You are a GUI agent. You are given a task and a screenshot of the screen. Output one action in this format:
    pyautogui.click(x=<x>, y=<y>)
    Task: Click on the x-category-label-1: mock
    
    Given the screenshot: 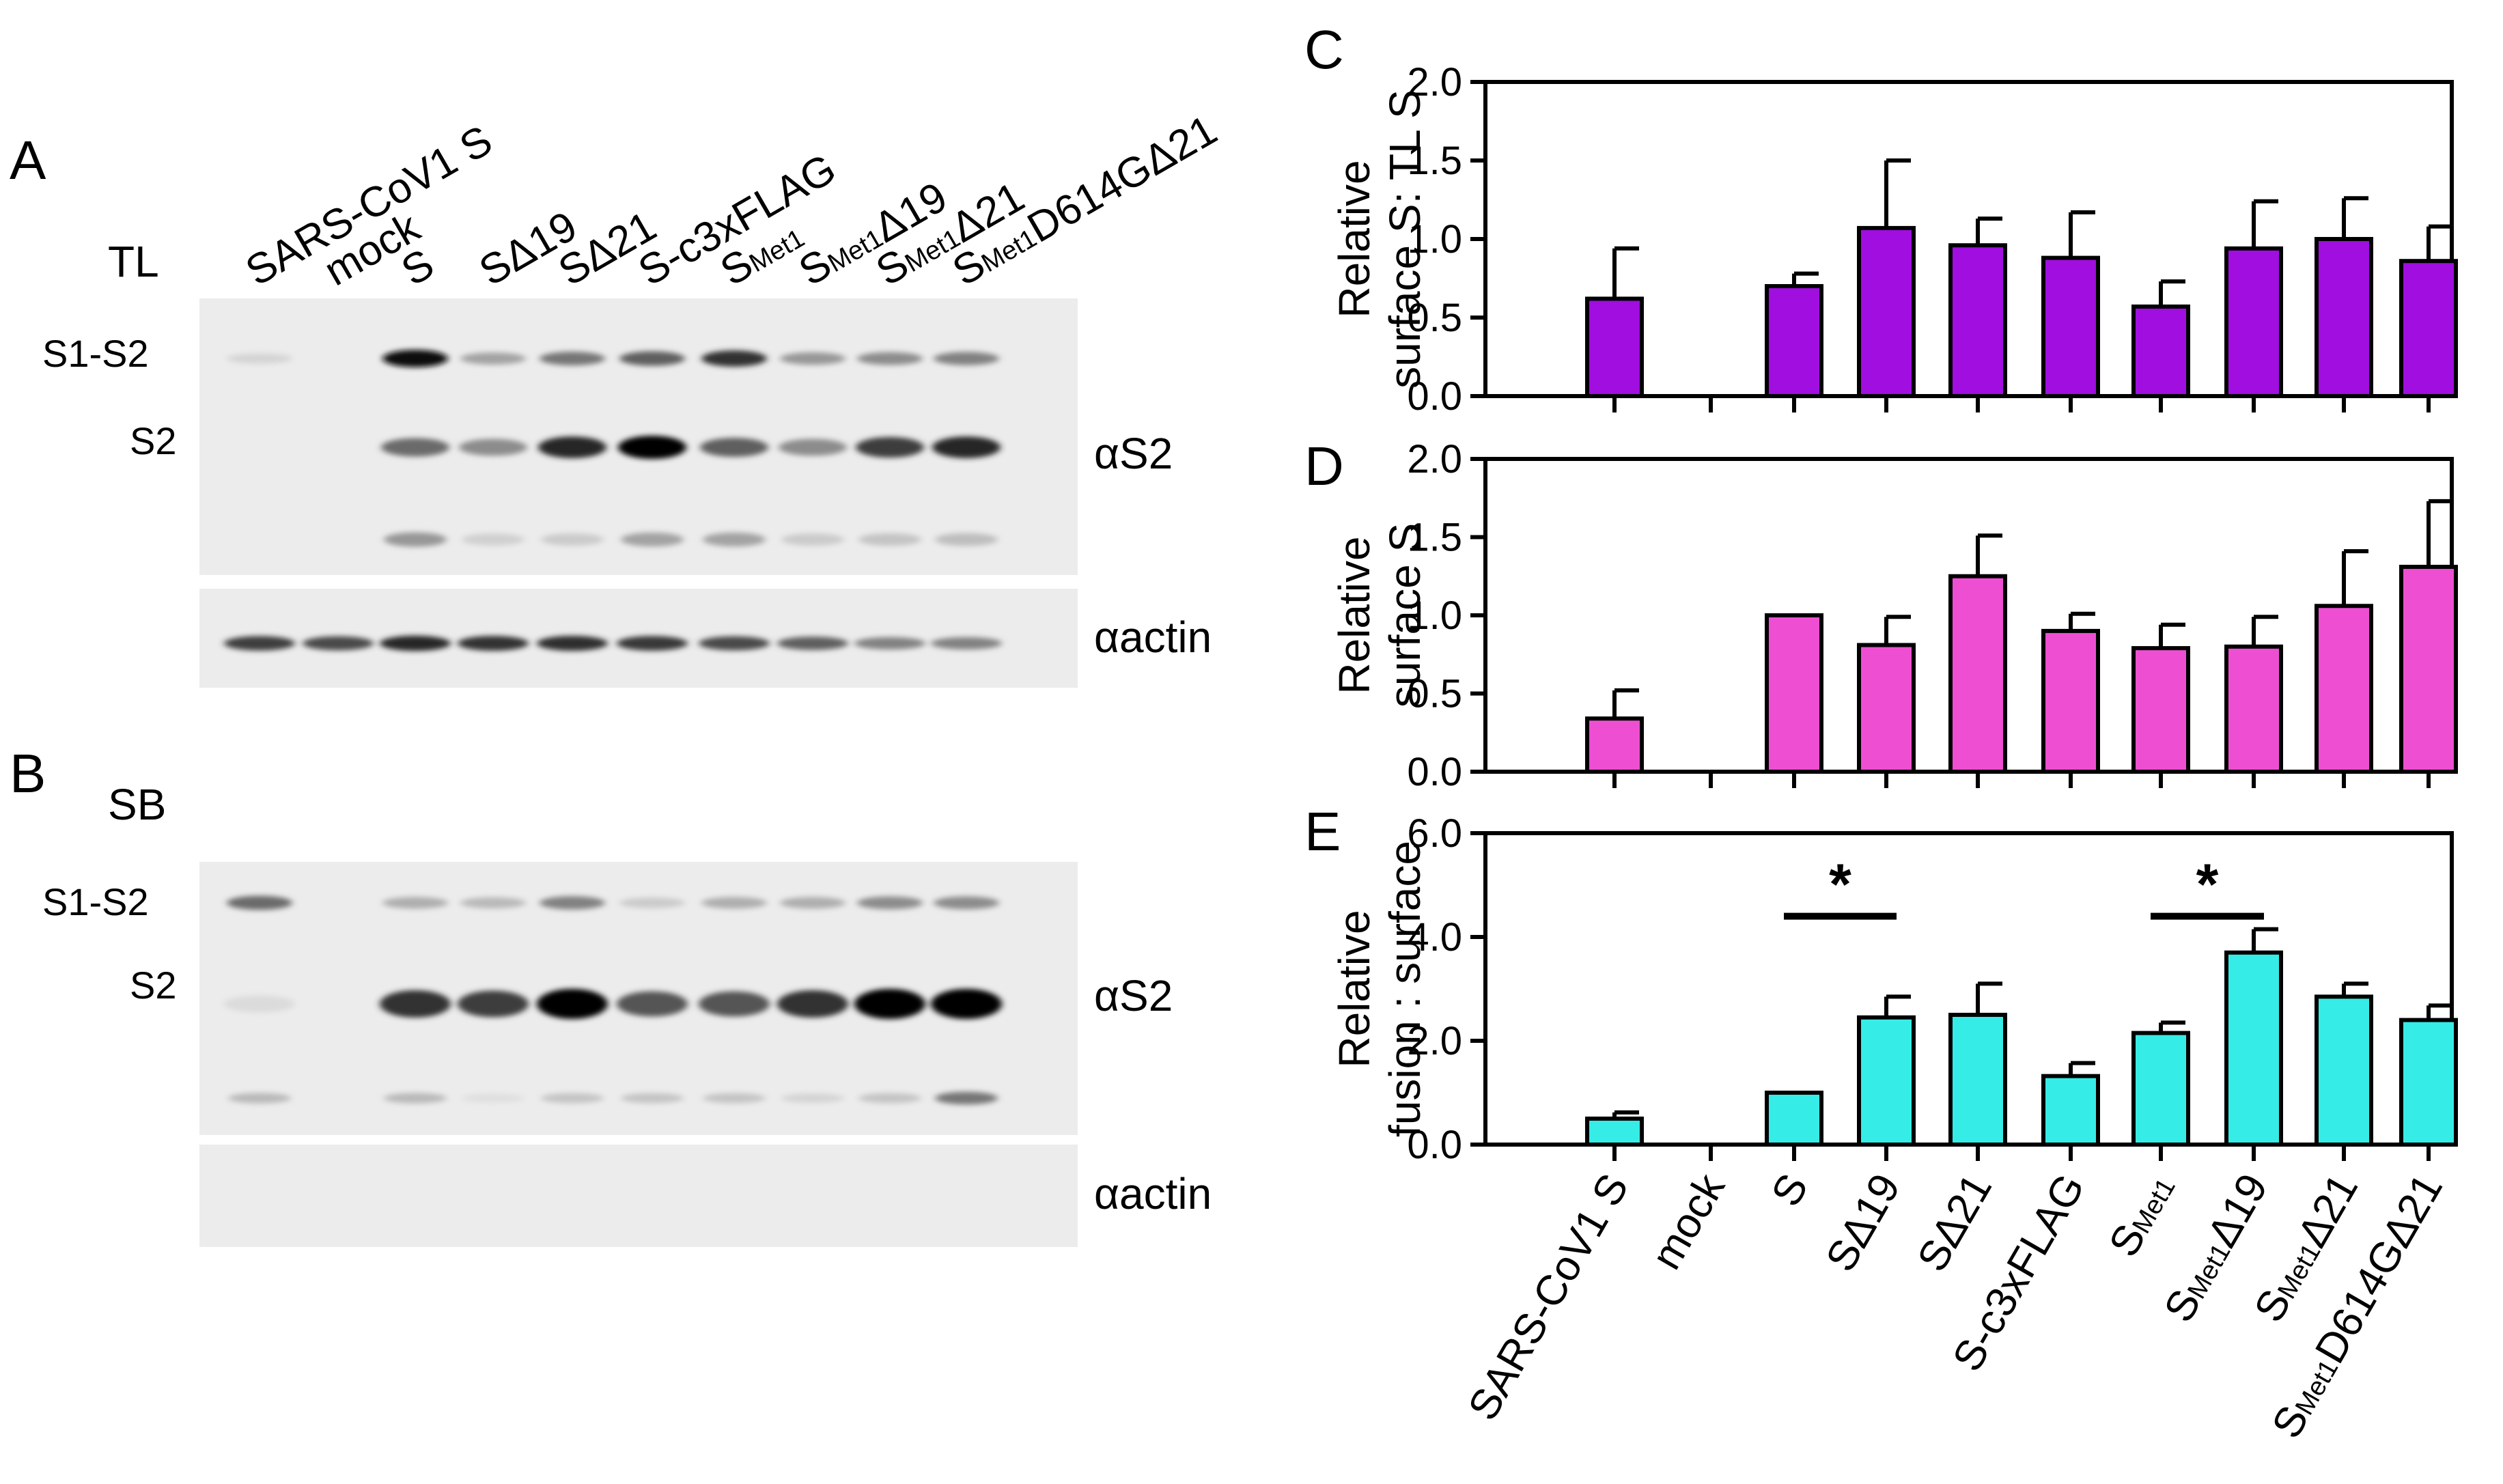 What is the action you would take?
    pyautogui.click(x=1688, y=1222)
    